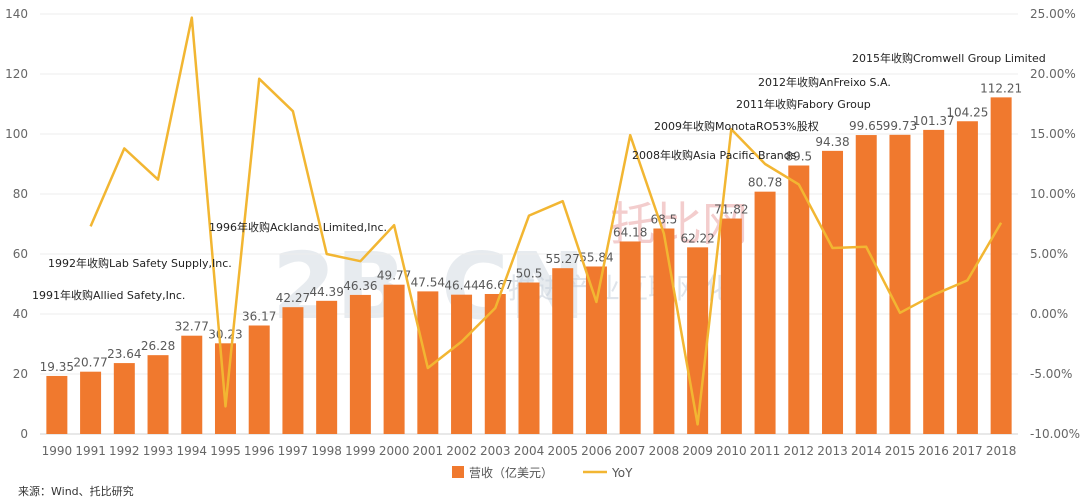 The width and height of the screenshot is (1080, 501). What do you see at coordinates (664, 451) in the screenshot?
I see `x-tick-label: 2008` at bounding box center [664, 451].